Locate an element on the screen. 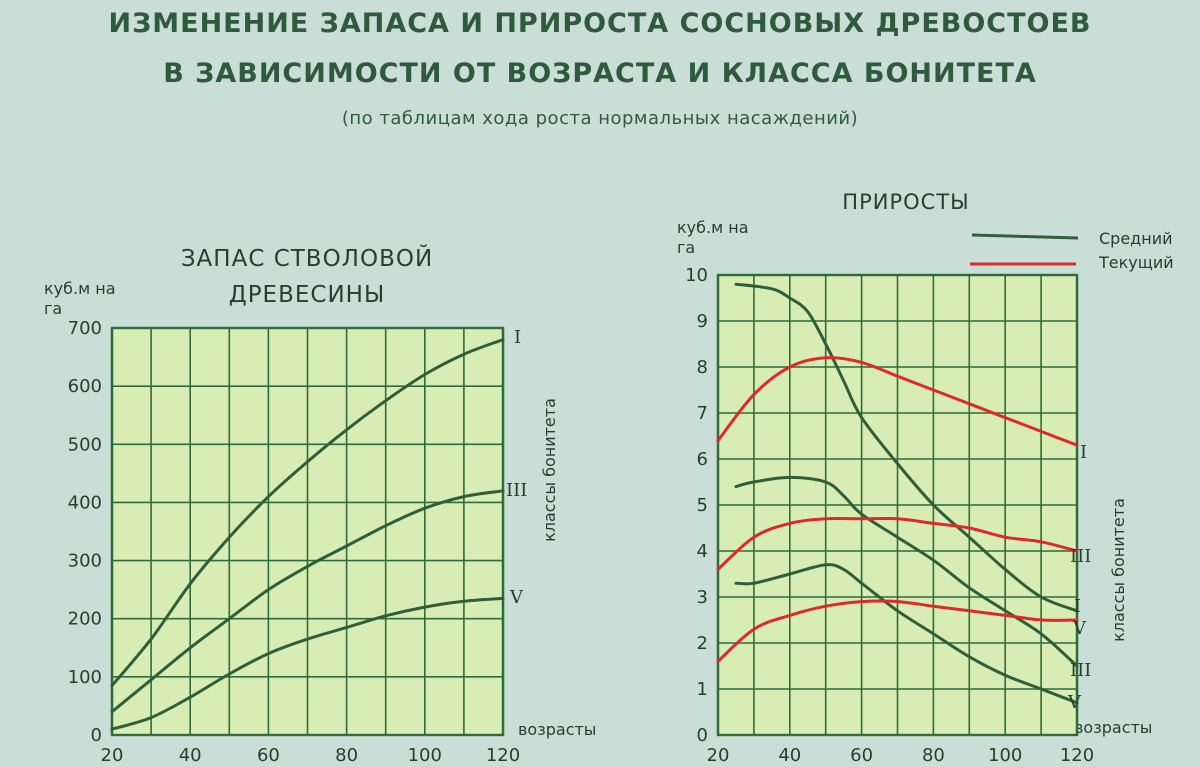  y-tick-label: 100 is located at coordinates (85, 677).